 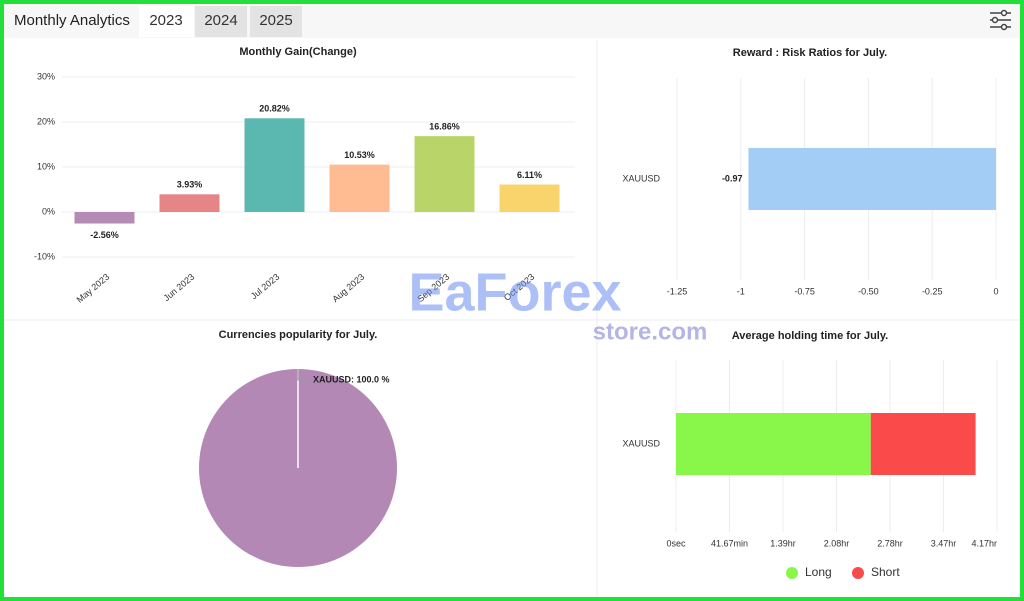 What do you see at coordinates (48, 211) in the screenshot?
I see `y-tick-label: 0%` at bounding box center [48, 211].